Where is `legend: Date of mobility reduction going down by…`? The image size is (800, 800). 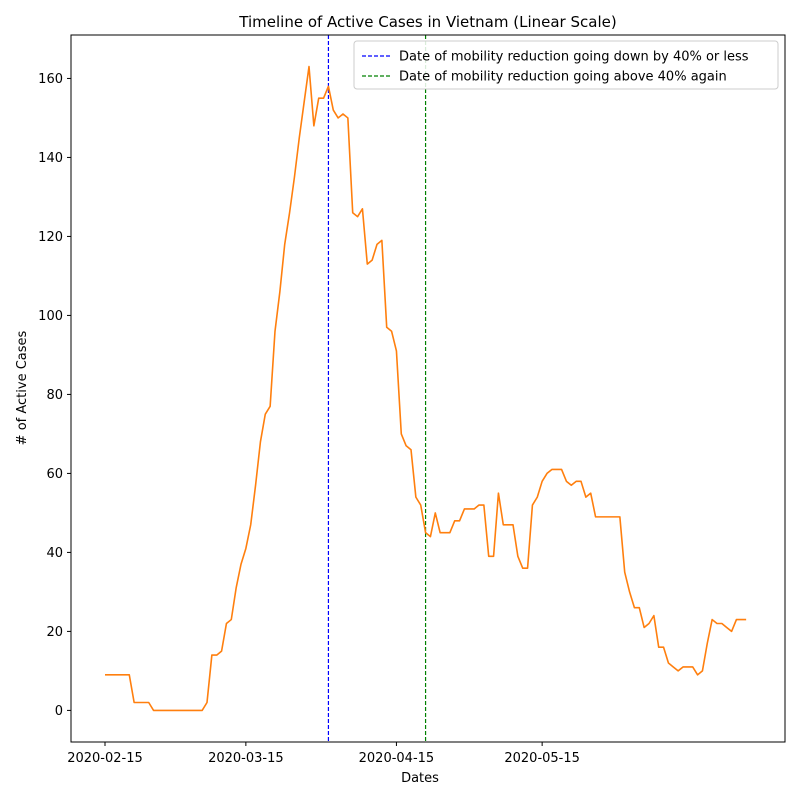
legend: Date of mobility reduction going down by… is located at coordinates (566, 65).